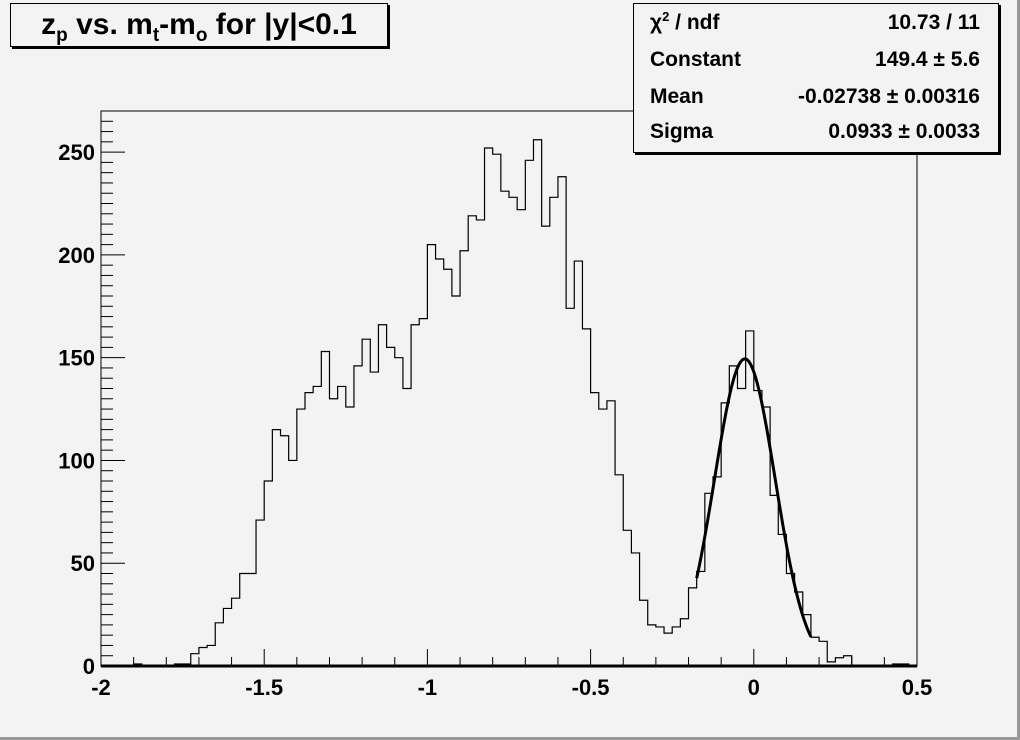  Describe the element at coordinates (754, 687) in the screenshot. I see `x-tick-label: 0` at that location.